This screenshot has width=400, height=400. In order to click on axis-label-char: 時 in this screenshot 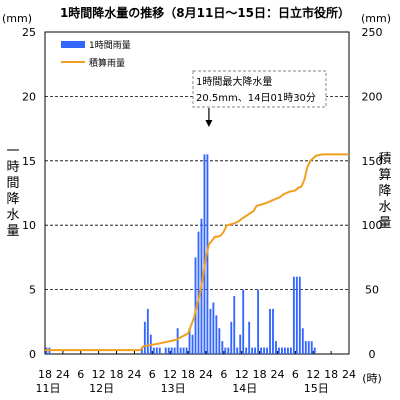, I will do `click(12, 167)`.